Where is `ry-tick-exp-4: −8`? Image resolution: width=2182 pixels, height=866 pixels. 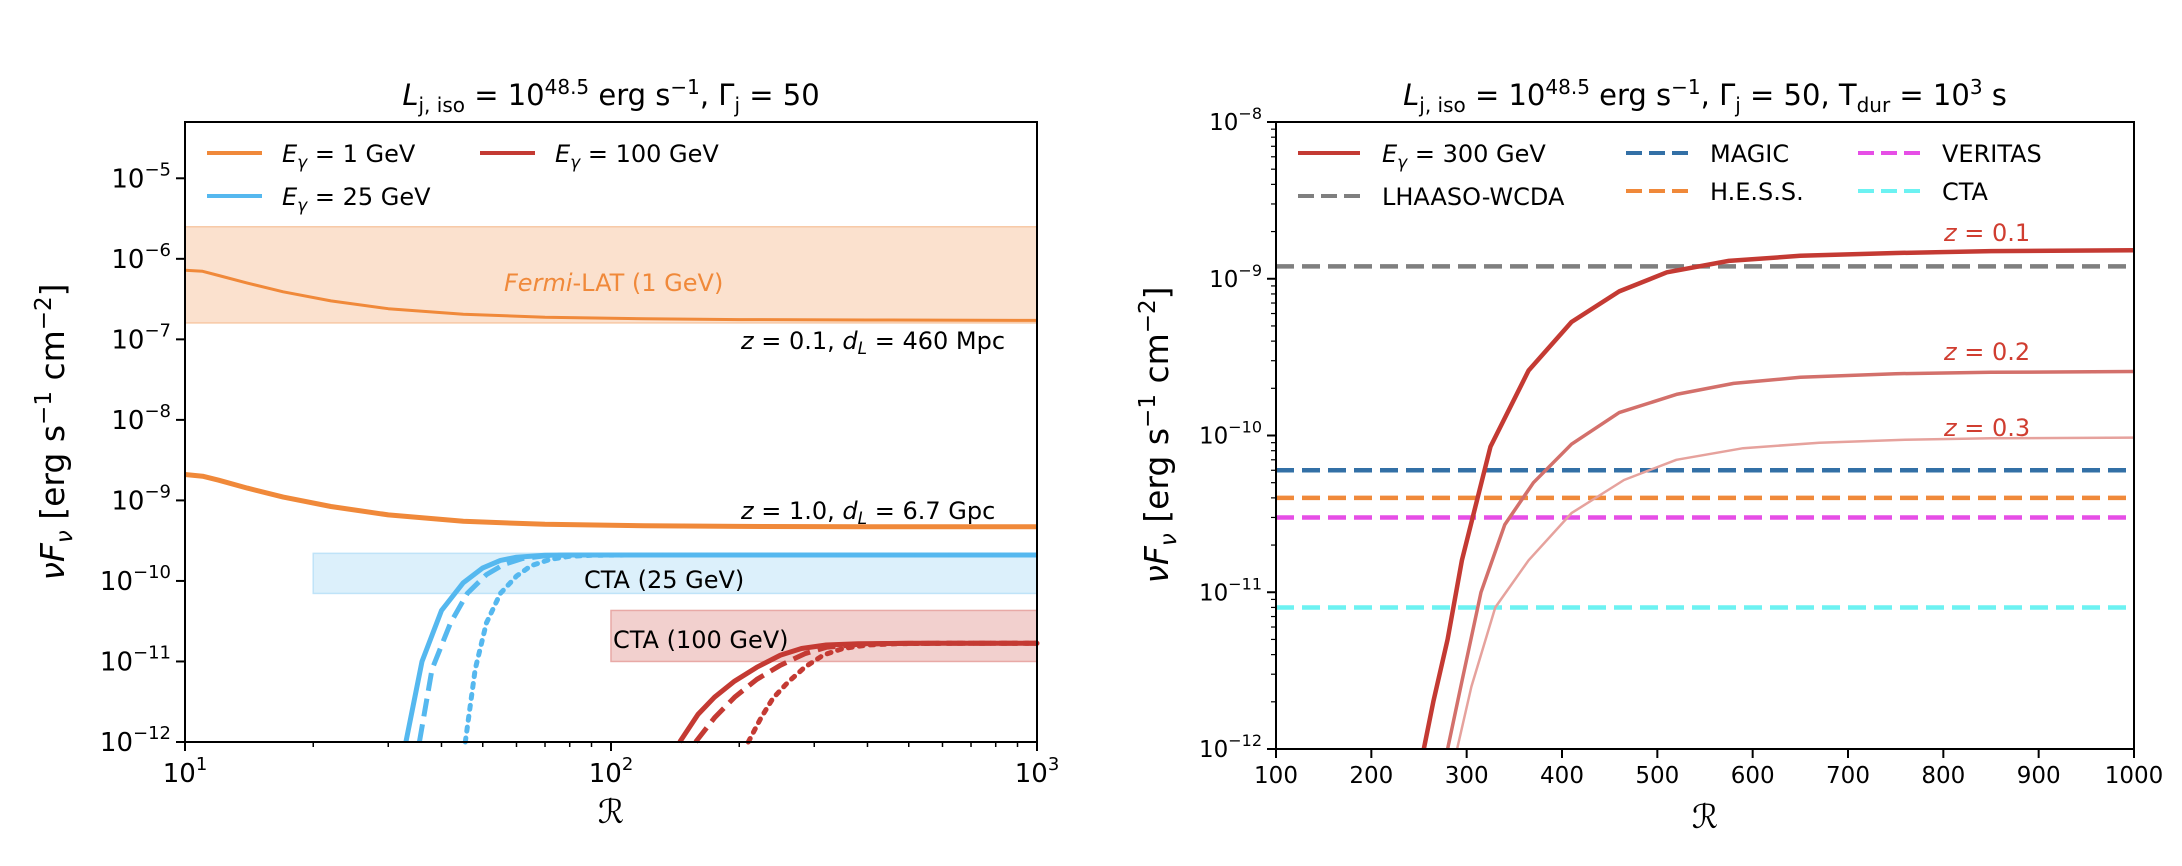 ry-tick-exp-4: −8 is located at coordinates (1250, 113).